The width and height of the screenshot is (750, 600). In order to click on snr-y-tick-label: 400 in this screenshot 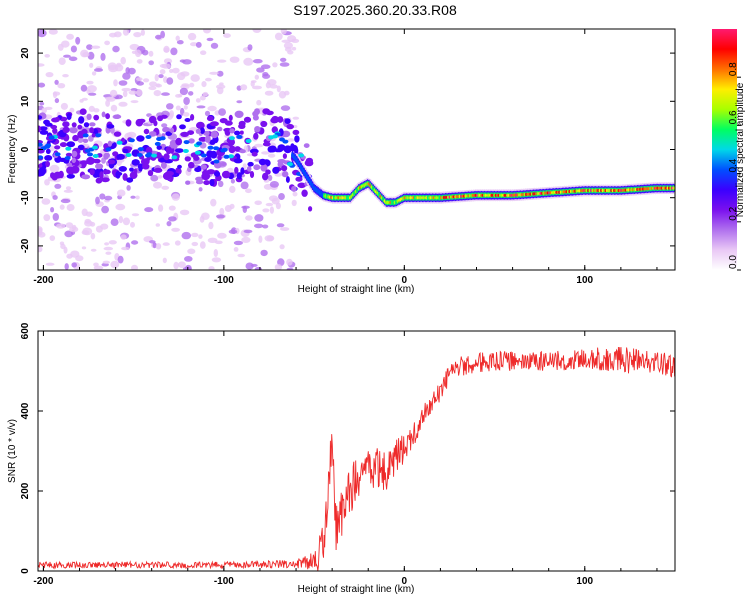, I will do `click(25, 410)`.